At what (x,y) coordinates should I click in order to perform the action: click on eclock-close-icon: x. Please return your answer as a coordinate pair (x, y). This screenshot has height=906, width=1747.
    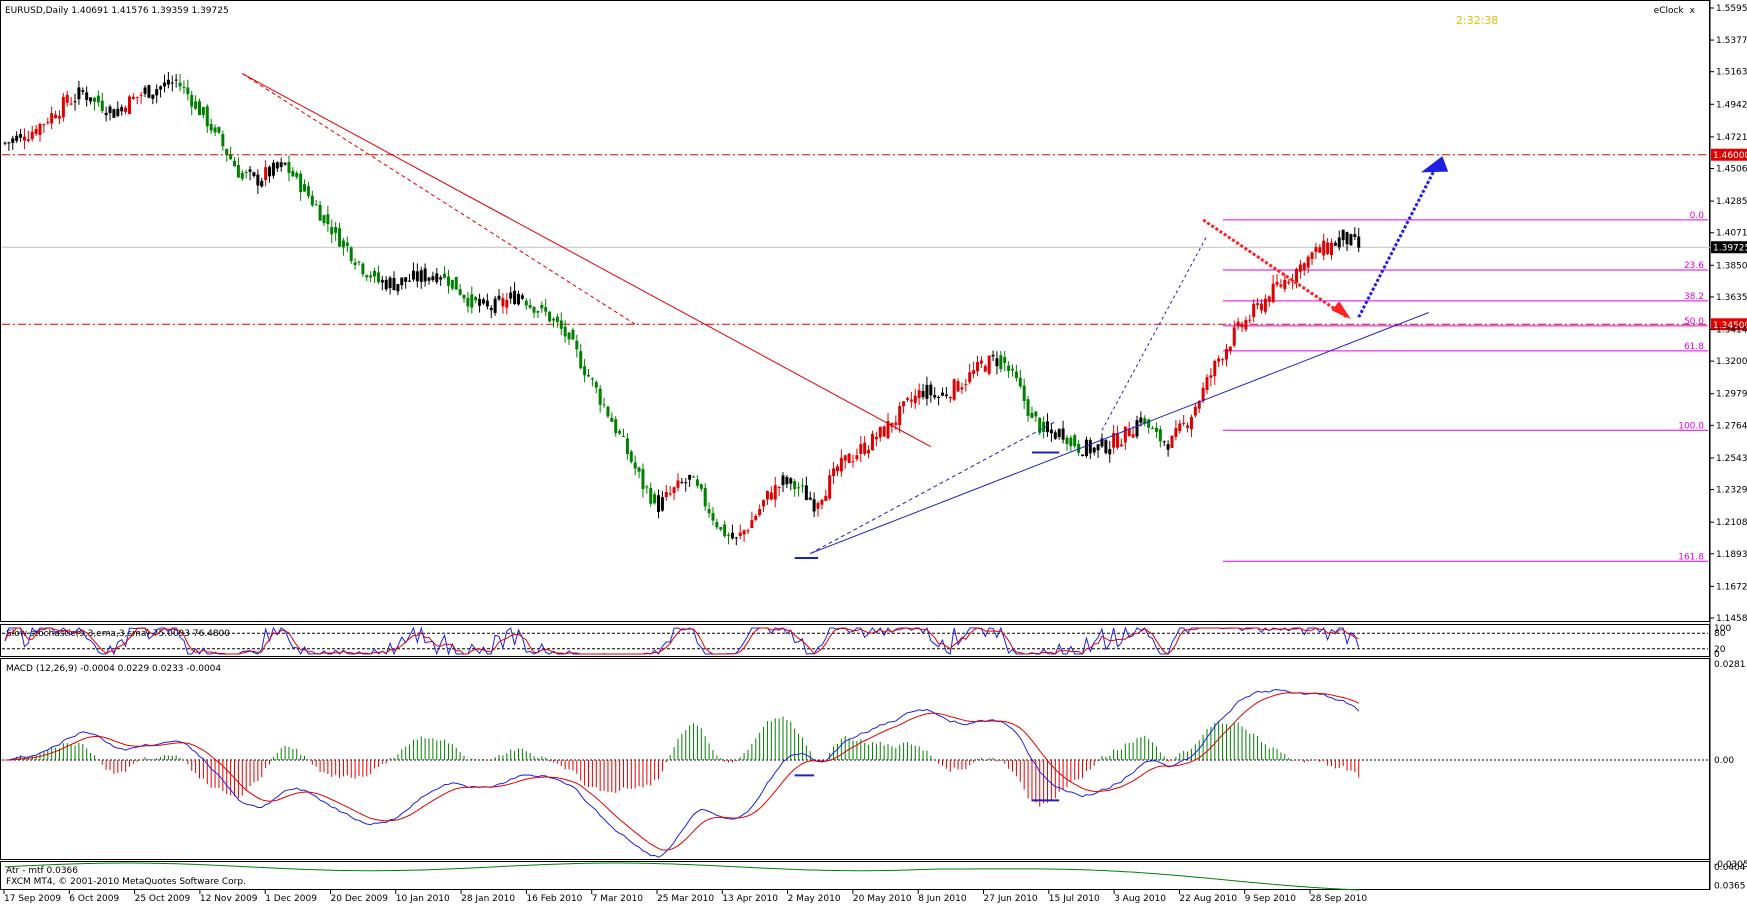
    Looking at the image, I should click on (1692, 11).